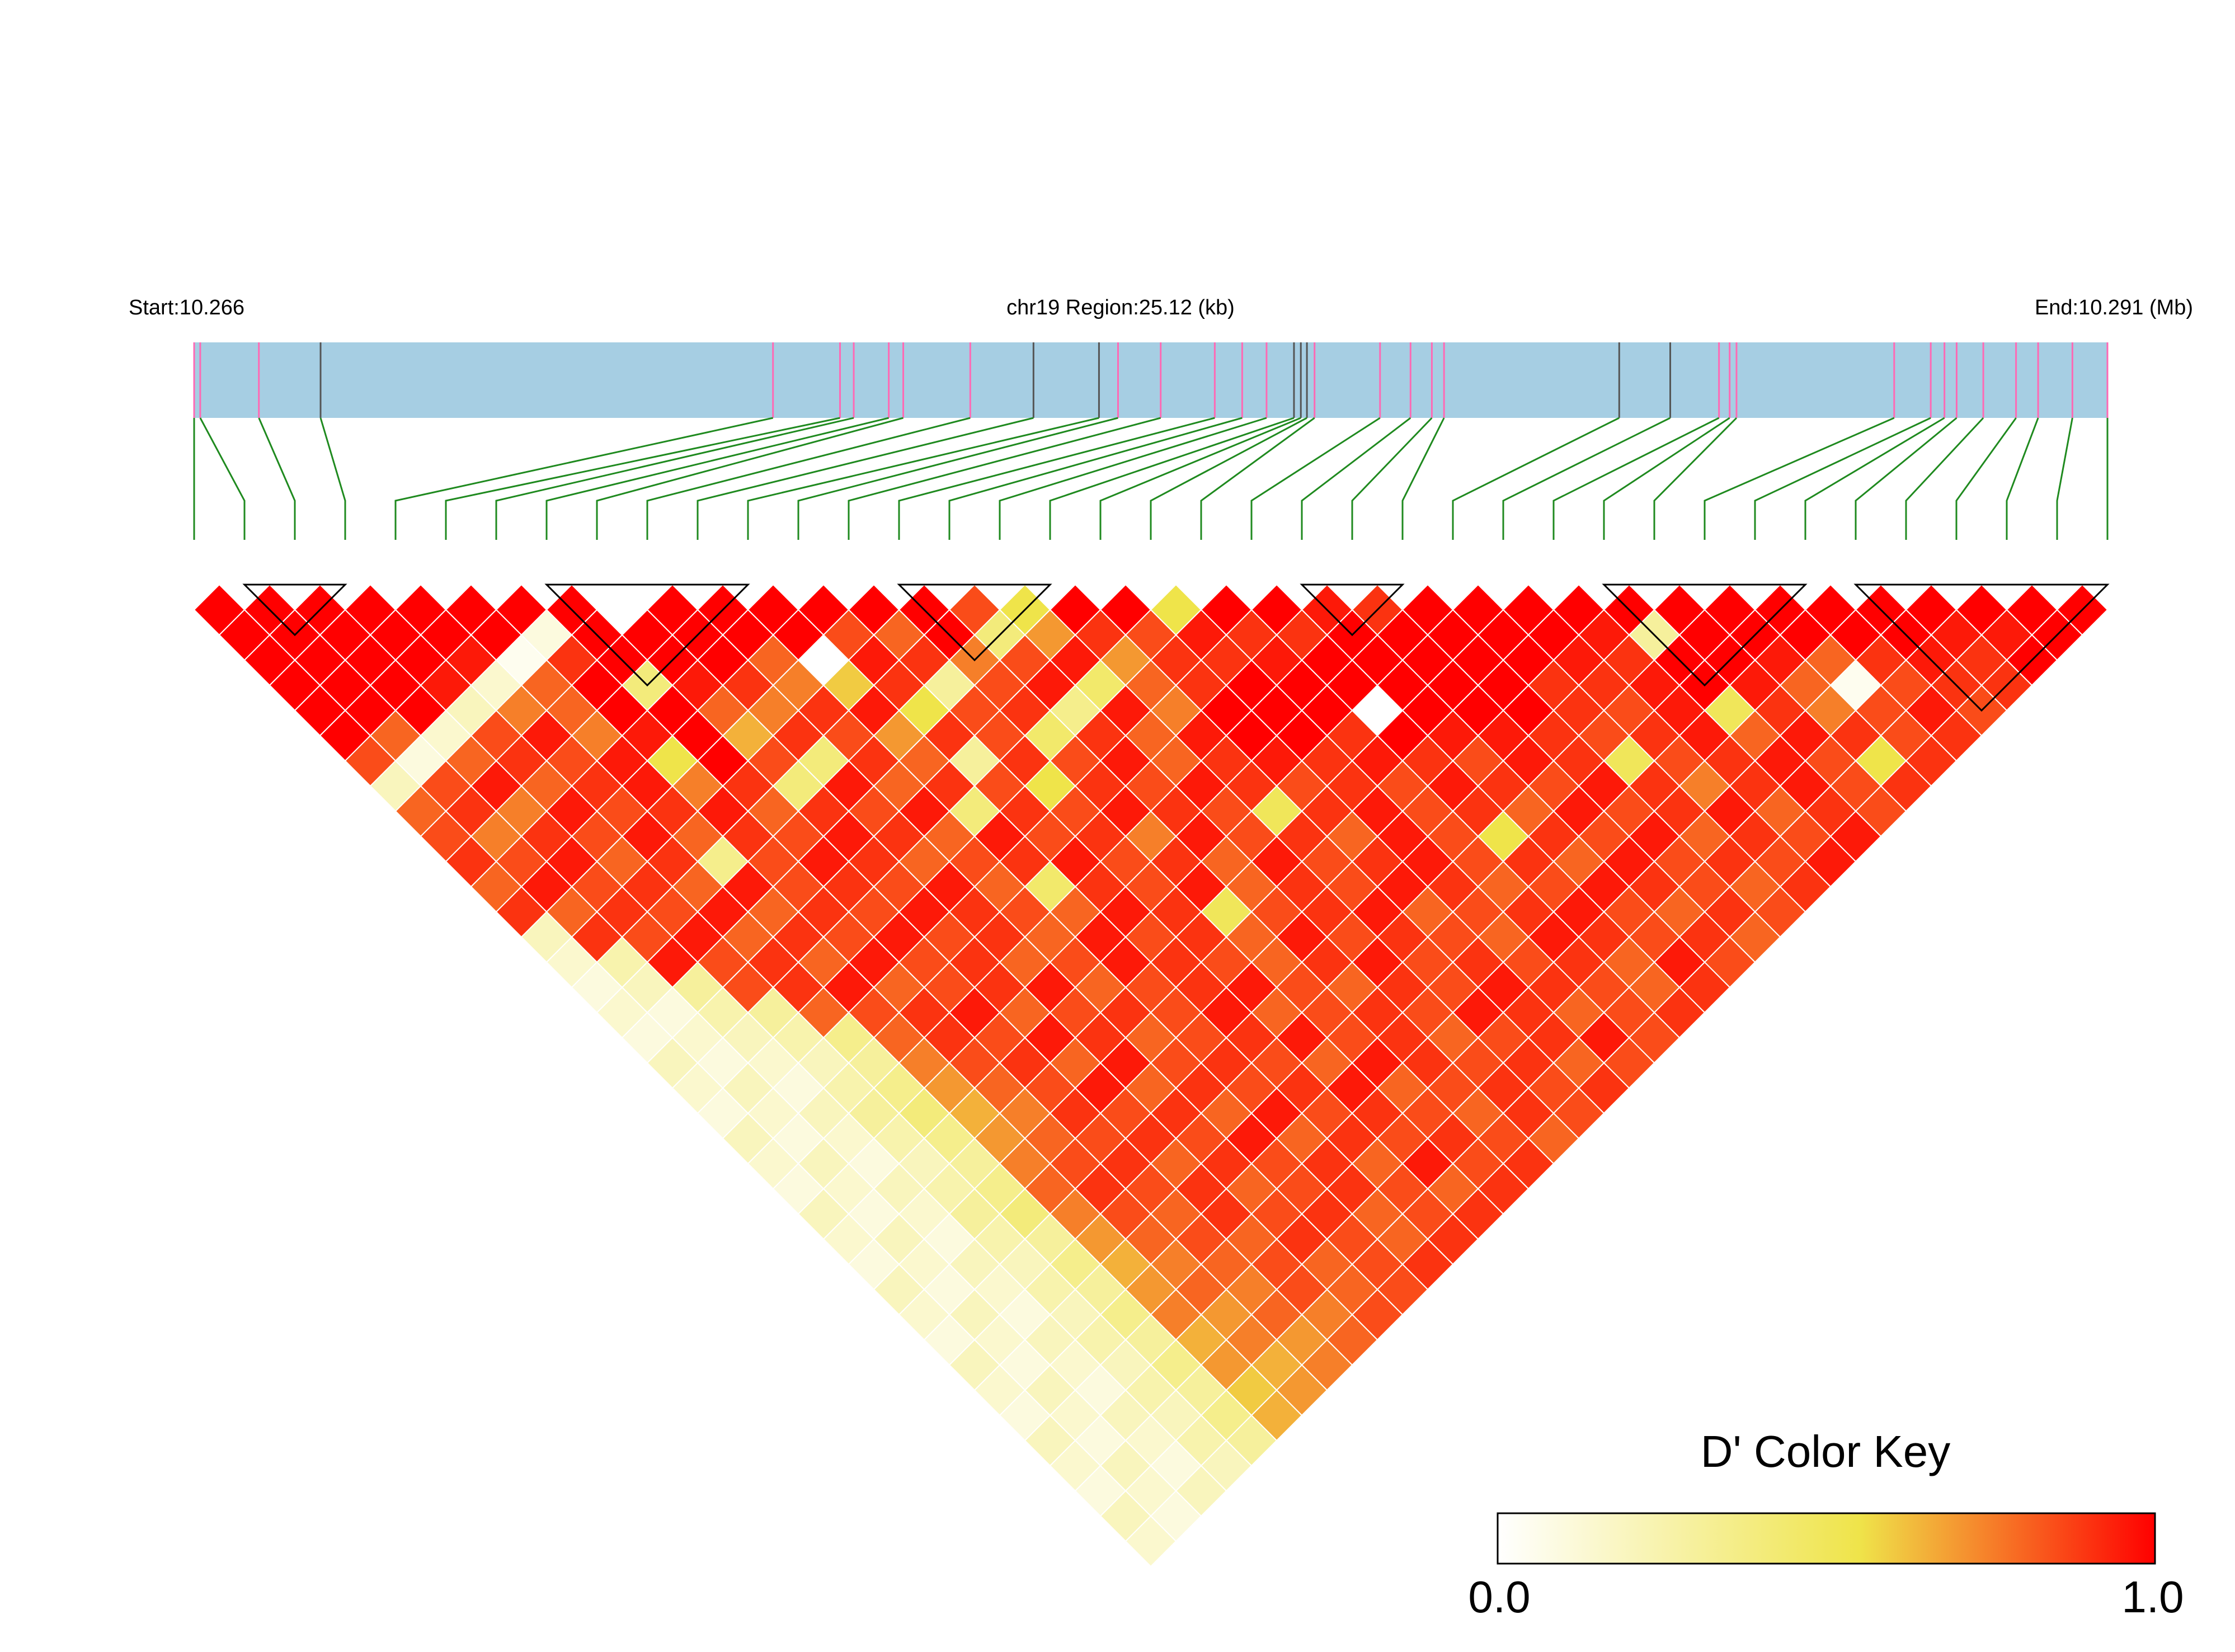 The image size is (2235, 1652). I want to click on snp-connector-lines, so click(1151, 479).